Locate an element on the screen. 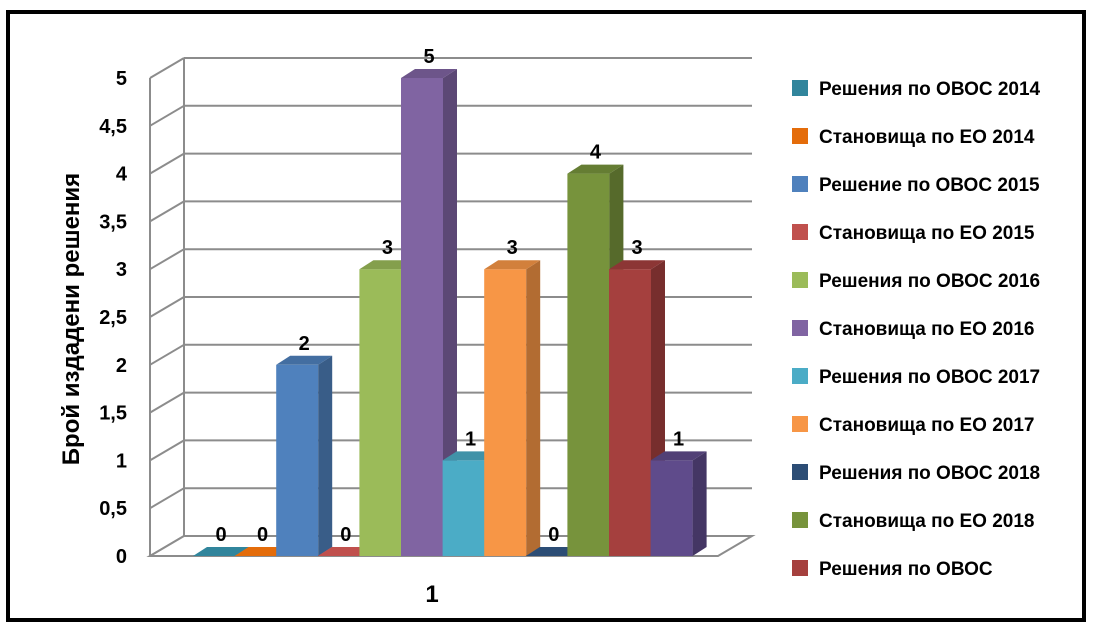 The width and height of the screenshot is (1100, 630). legend-label: Решения по ОВОС 2014 is located at coordinates (930, 89).